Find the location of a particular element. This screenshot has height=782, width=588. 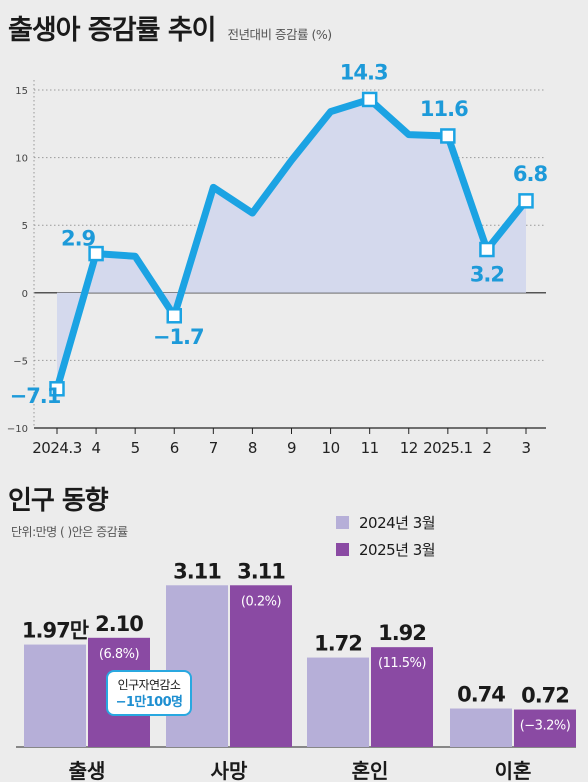

category-label: 출생 is located at coordinates (87, 770).